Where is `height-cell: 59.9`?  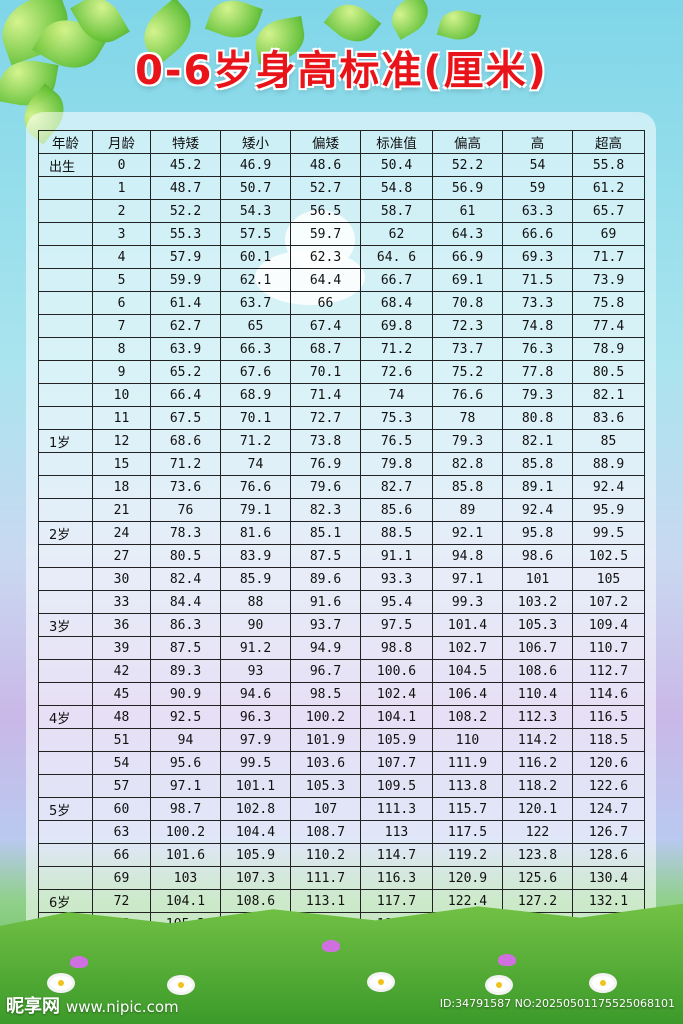 height-cell: 59.9 is located at coordinates (185, 280).